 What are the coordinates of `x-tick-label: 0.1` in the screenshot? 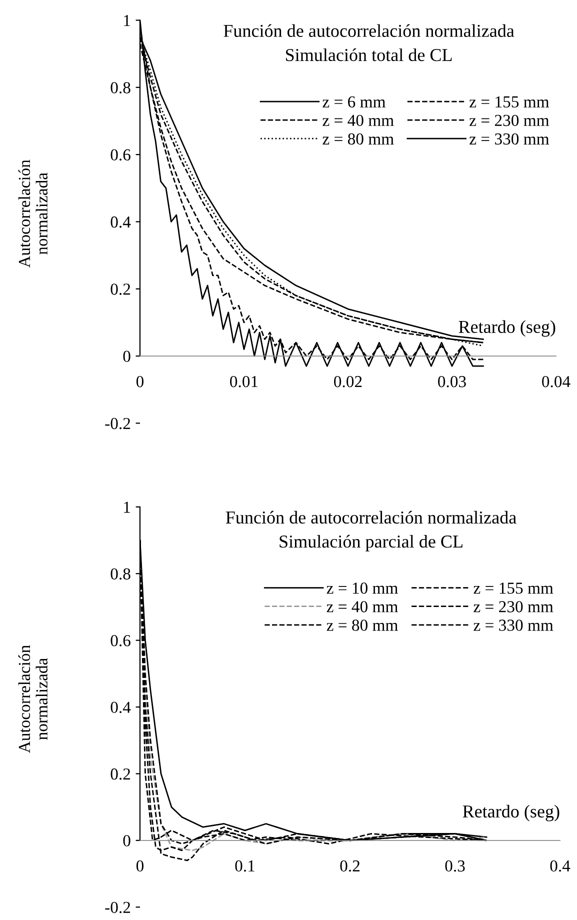 It's located at (244, 866).